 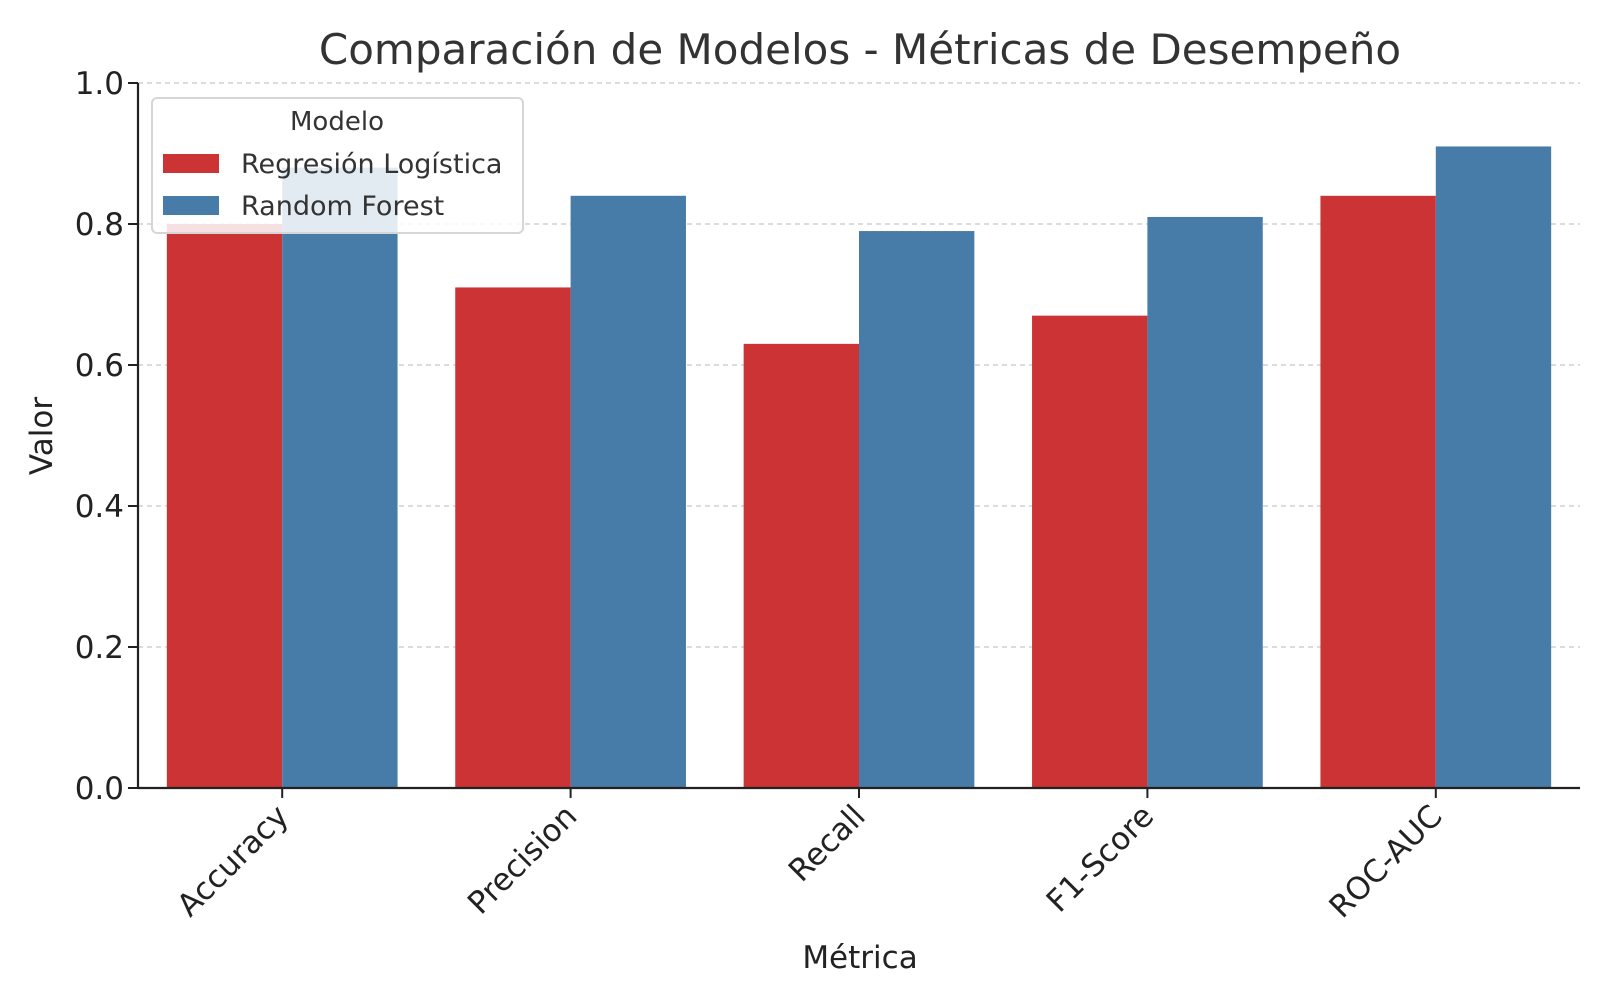 What do you see at coordinates (1378, 492) in the screenshot?
I see `bar-logistic-roc-auc` at bounding box center [1378, 492].